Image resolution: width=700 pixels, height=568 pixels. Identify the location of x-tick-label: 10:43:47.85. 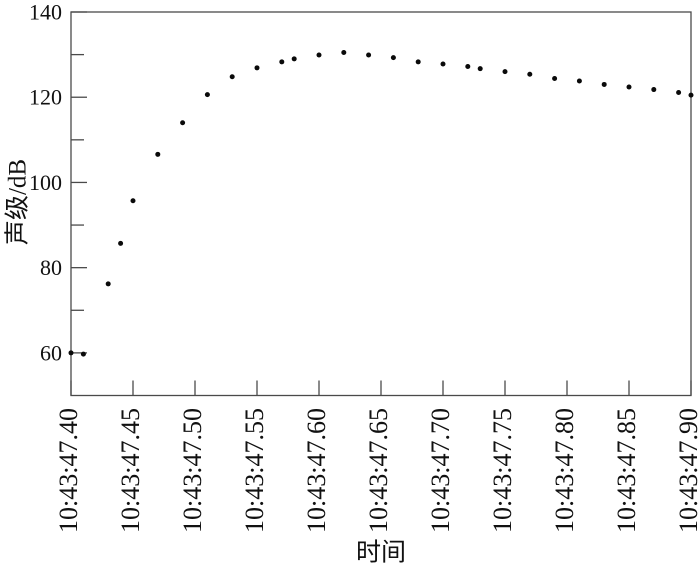
(626, 470).